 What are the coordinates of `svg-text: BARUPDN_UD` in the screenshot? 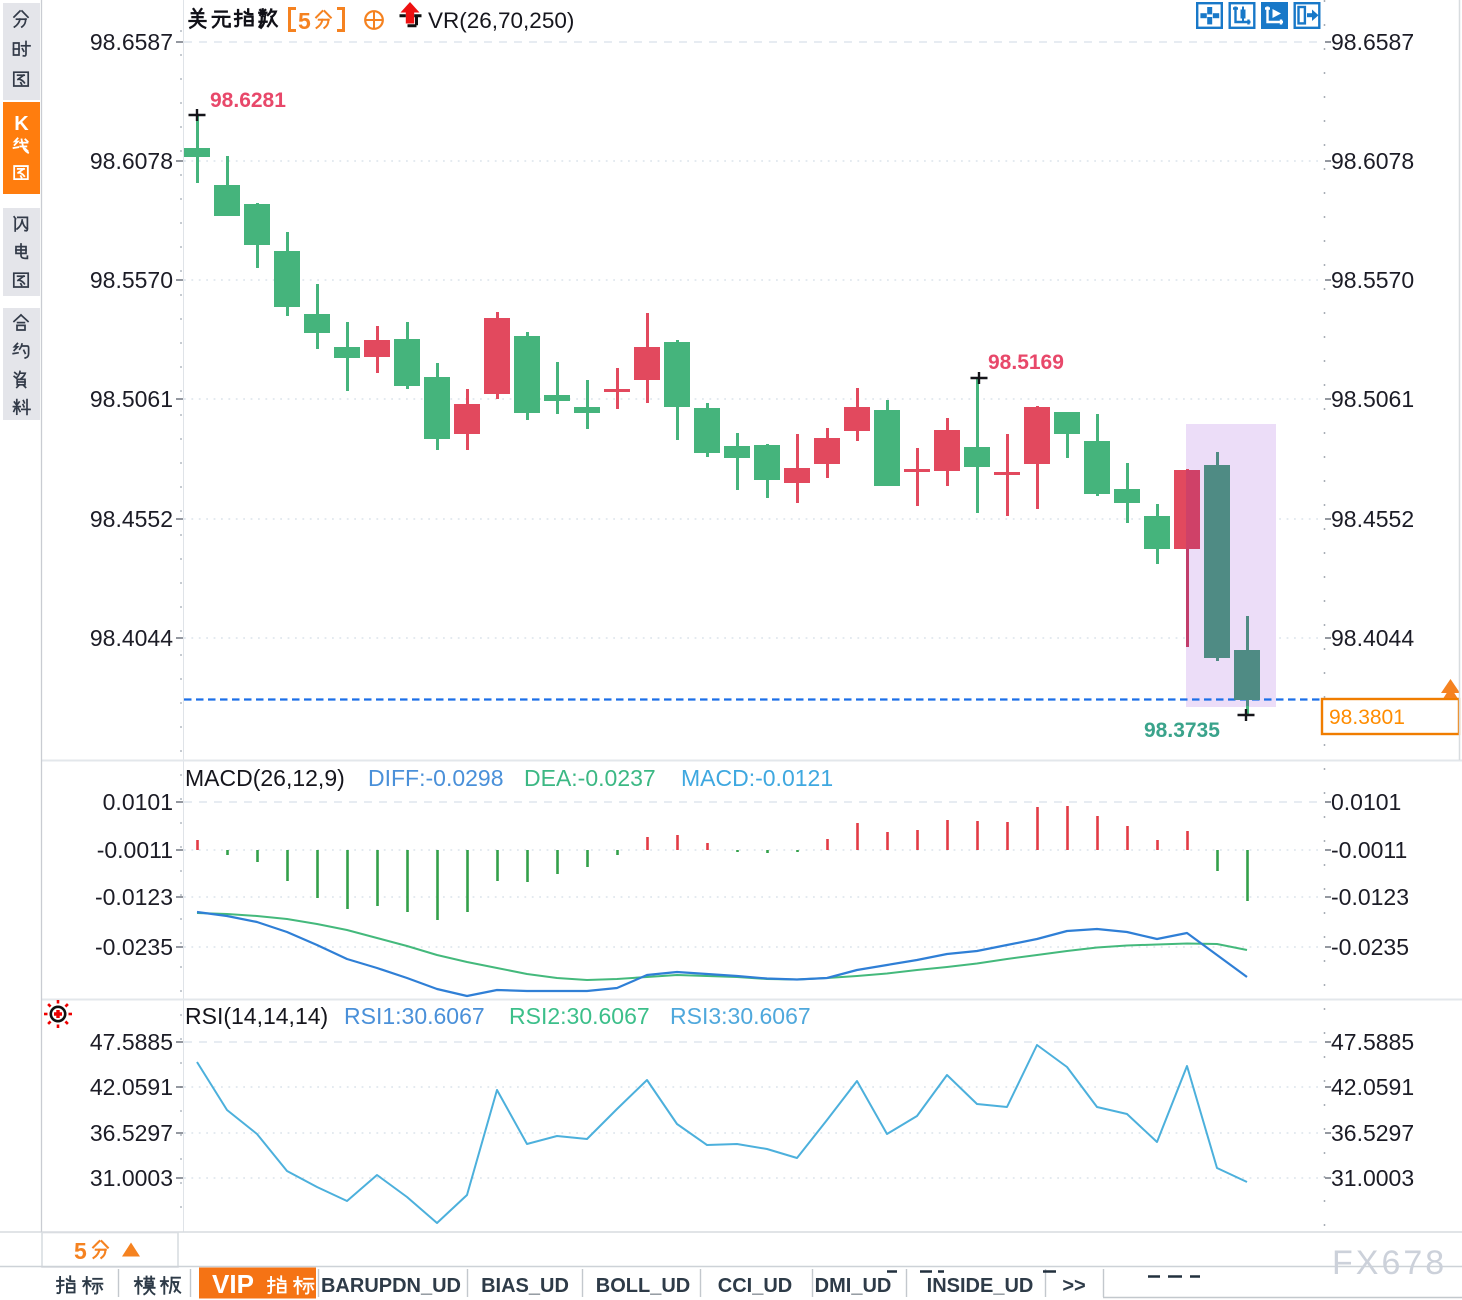 It's located at (391, 1286).